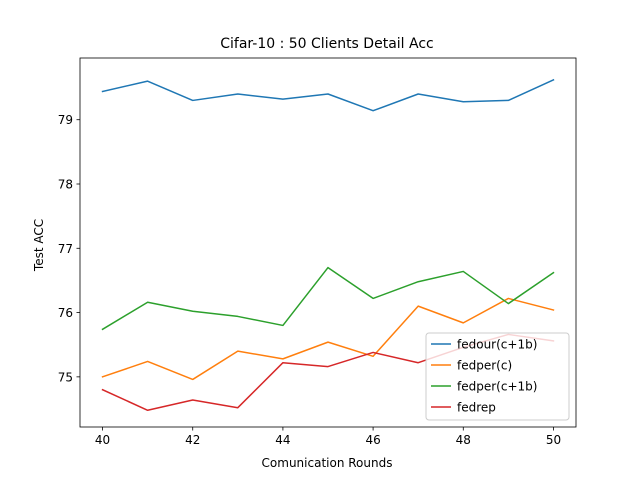  What do you see at coordinates (65, 313) in the screenshot?
I see `y-tick-label: 76` at bounding box center [65, 313].